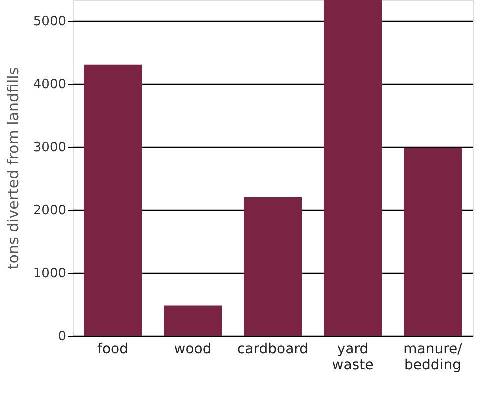 Image resolution: width=490 pixels, height=406 pixels. Describe the element at coordinates (353, 358) in the screenshot. I see `x-tick-label: yard waste` at that location.